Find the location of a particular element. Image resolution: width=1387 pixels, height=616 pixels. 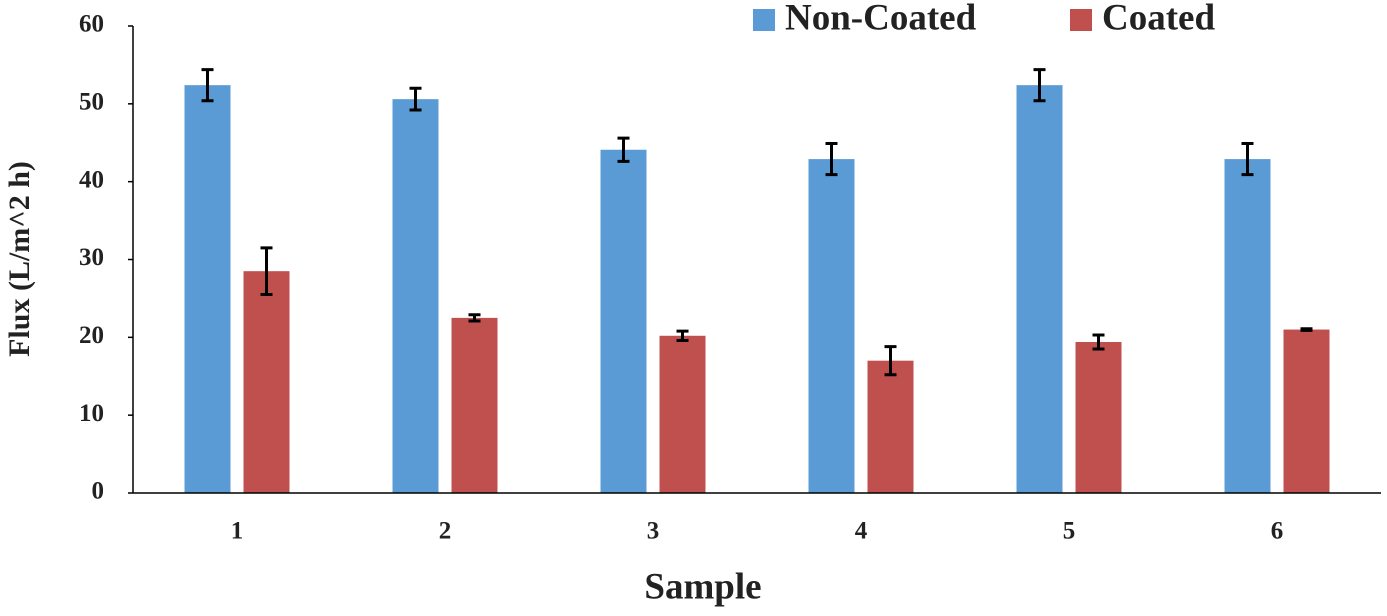

legend-label: Non-Coated is located at coordinates (881, 19).